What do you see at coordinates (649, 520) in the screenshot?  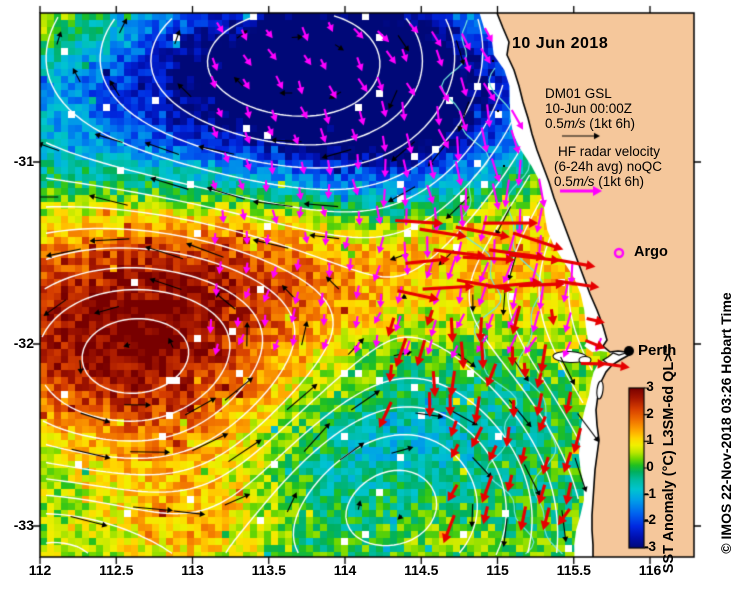 I see `colorbar-tick-label: -2` at bounding box center [649, 520].